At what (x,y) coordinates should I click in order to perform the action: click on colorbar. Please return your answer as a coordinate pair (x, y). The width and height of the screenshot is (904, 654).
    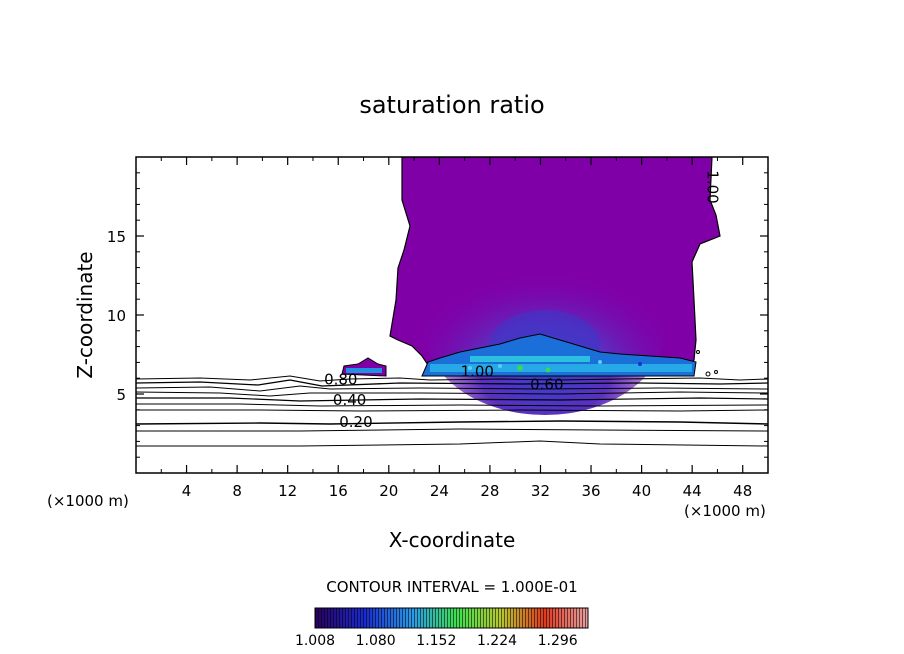
    Looking at the image, I should click on (451, 618).